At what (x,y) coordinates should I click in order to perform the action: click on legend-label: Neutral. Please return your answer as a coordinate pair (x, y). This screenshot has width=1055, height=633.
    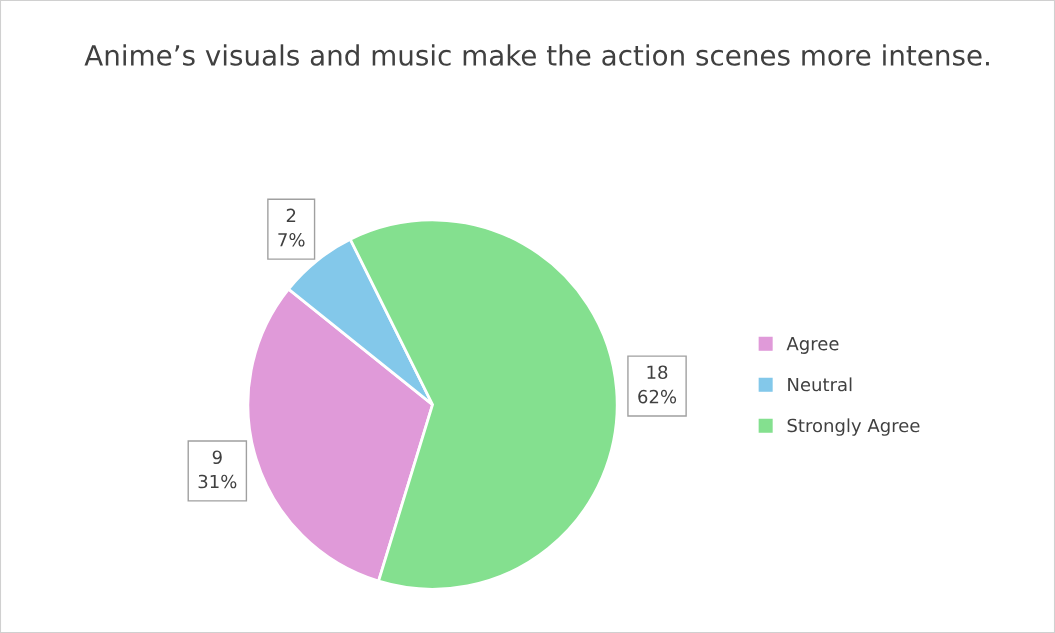
    Looking at the image, I should click on (820, 384).